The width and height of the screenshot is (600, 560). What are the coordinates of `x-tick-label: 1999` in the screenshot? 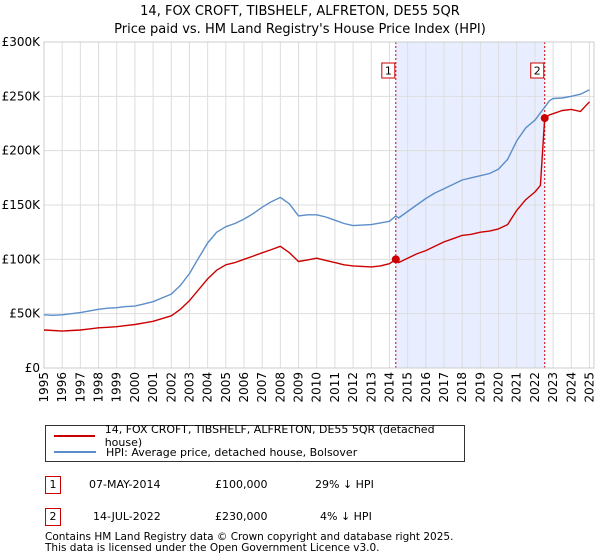 It's located at (117, 387).